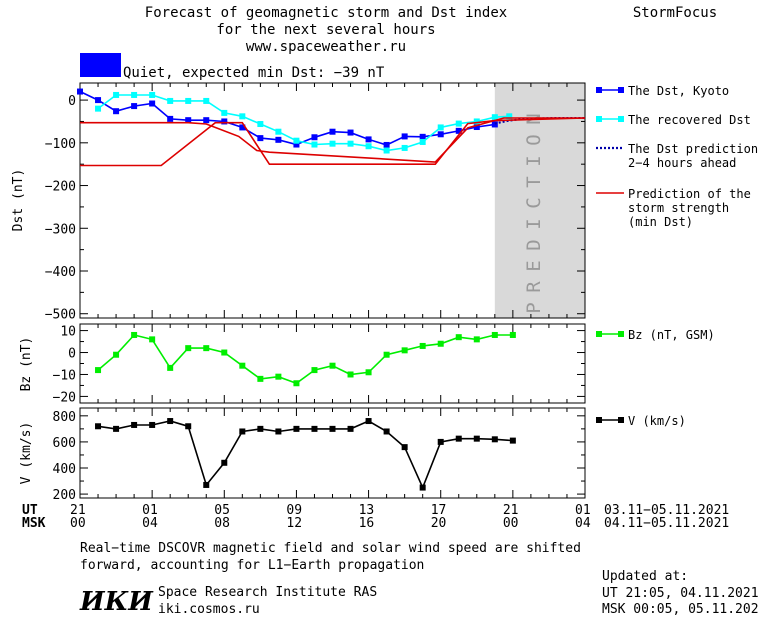 The width and height of the screenshot is (760, 620). I want to click on updated-ut: UT 21:05, 04.11.2021, so click(680, 593).